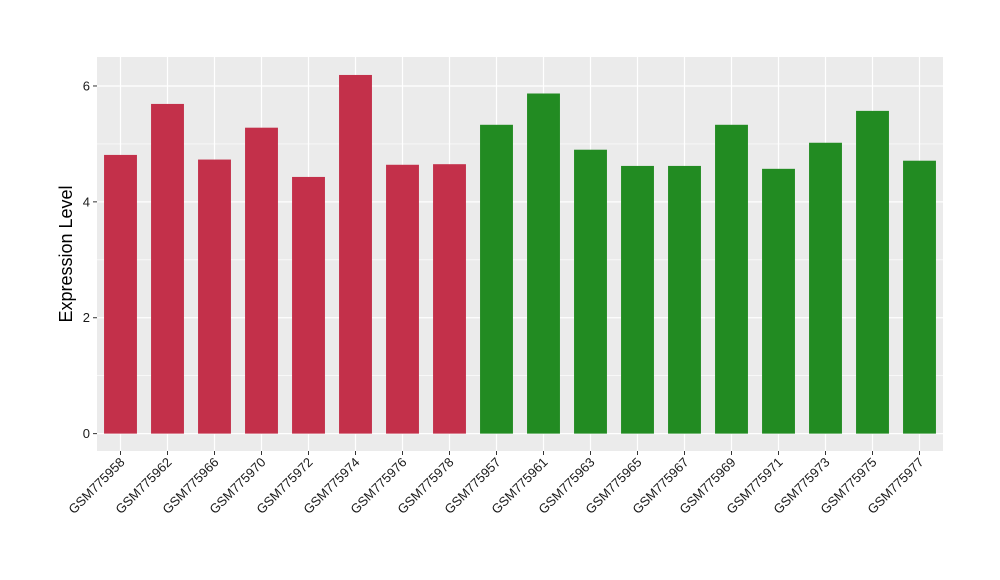 The width and height of the screenshot is (1000, 580). Describe the element at coordinates (731, 279) in the screenshot. I see `bar-GSM775969` at that location.